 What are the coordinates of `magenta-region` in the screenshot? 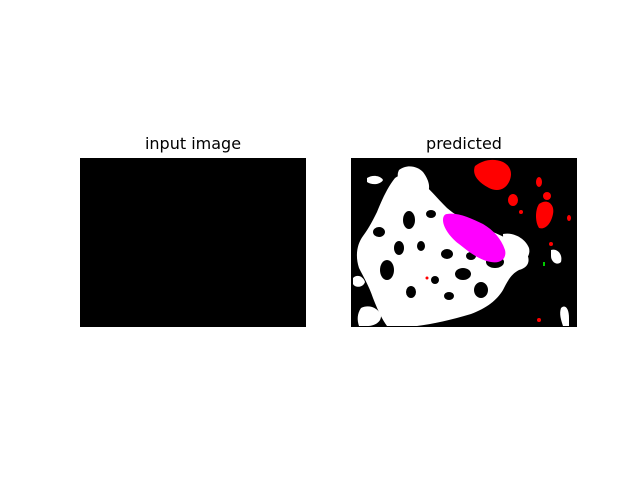 It's located at (474, 238).